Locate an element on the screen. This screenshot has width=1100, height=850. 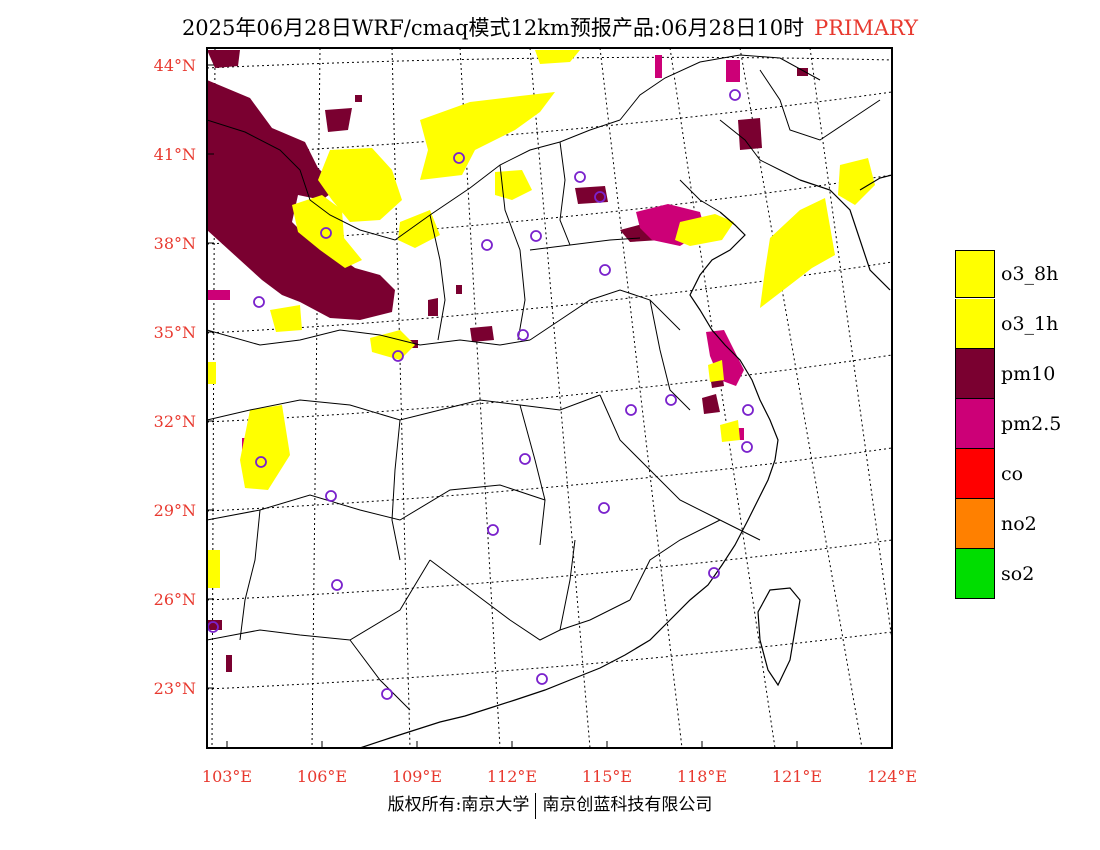
legend-item: co is located at coordinates (1008, 474).